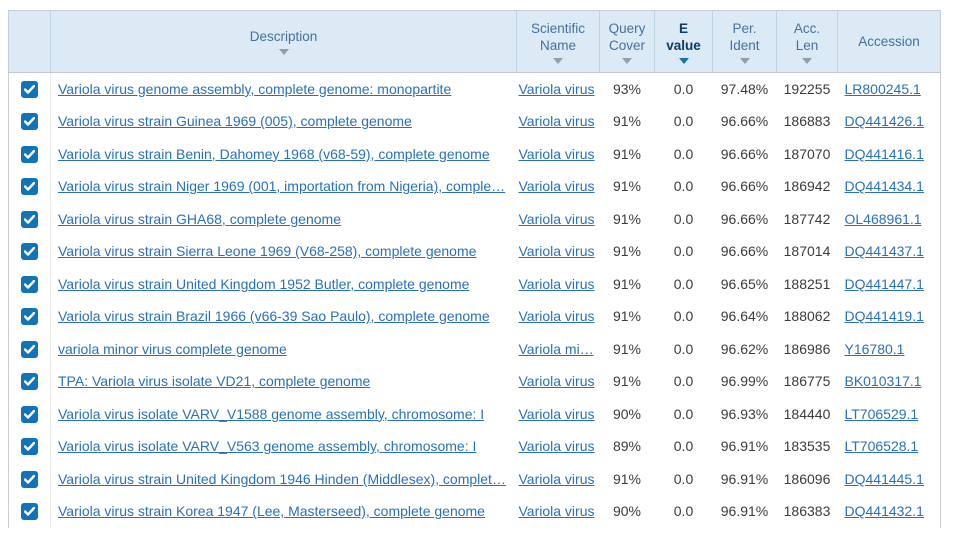 Image resolution: width=956 pixels, height=535 pixels. What do you see at coordinates (745, 381) in the screenshot?
I see `per-ident-cell: 96.99%` at bounding box center [745, 381].